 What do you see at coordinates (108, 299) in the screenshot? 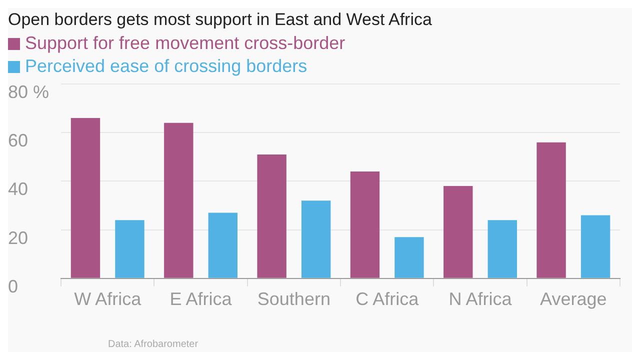
I see `x-tick-label: W Africa` at bounding box center [108, 299].